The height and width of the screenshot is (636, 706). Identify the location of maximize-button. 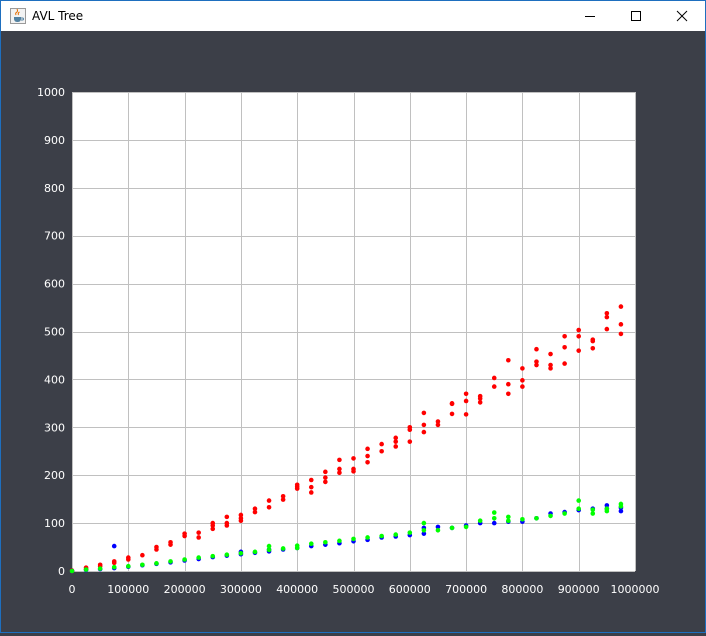
(636, 16).